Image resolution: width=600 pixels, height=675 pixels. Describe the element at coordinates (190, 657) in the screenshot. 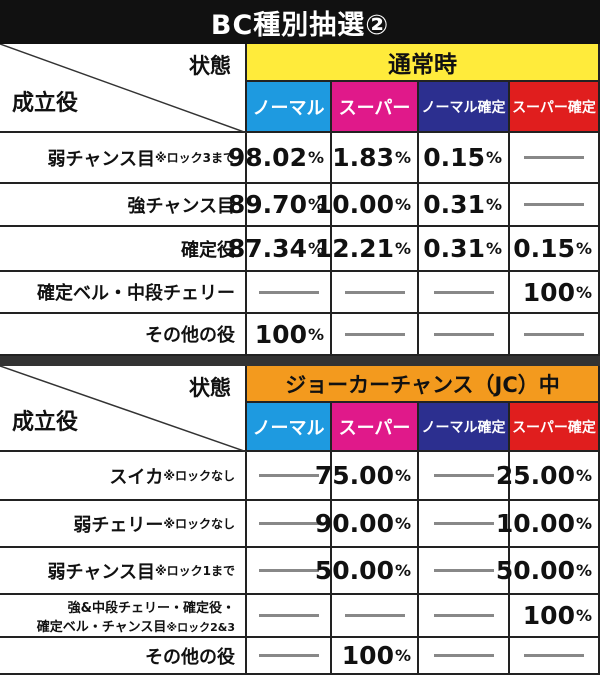

I see `role-name: その他の役` at that location.